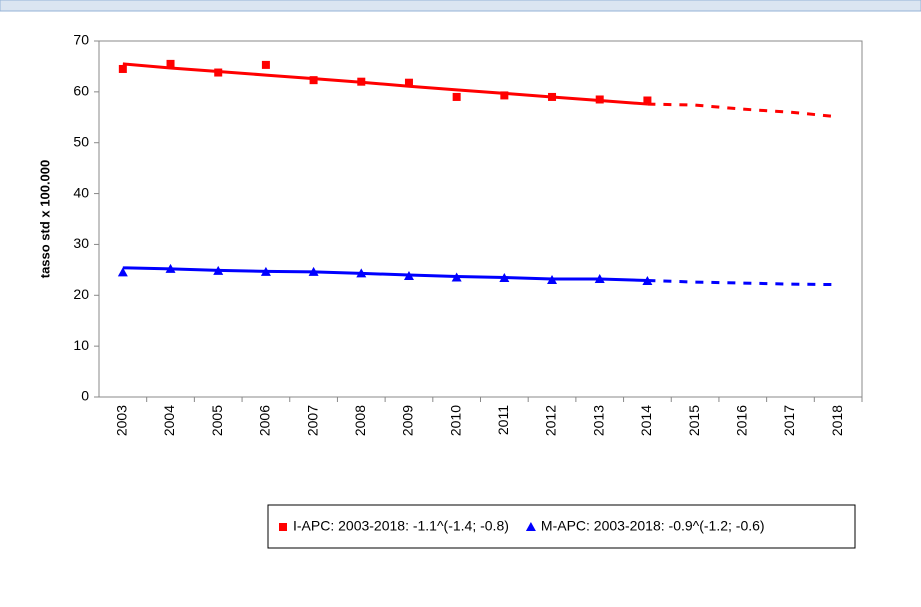 The image size is (921, 607). Describe the element at coordinates (551, 420) in the screenshot. I see `x-tick-label: 2012` at that location.